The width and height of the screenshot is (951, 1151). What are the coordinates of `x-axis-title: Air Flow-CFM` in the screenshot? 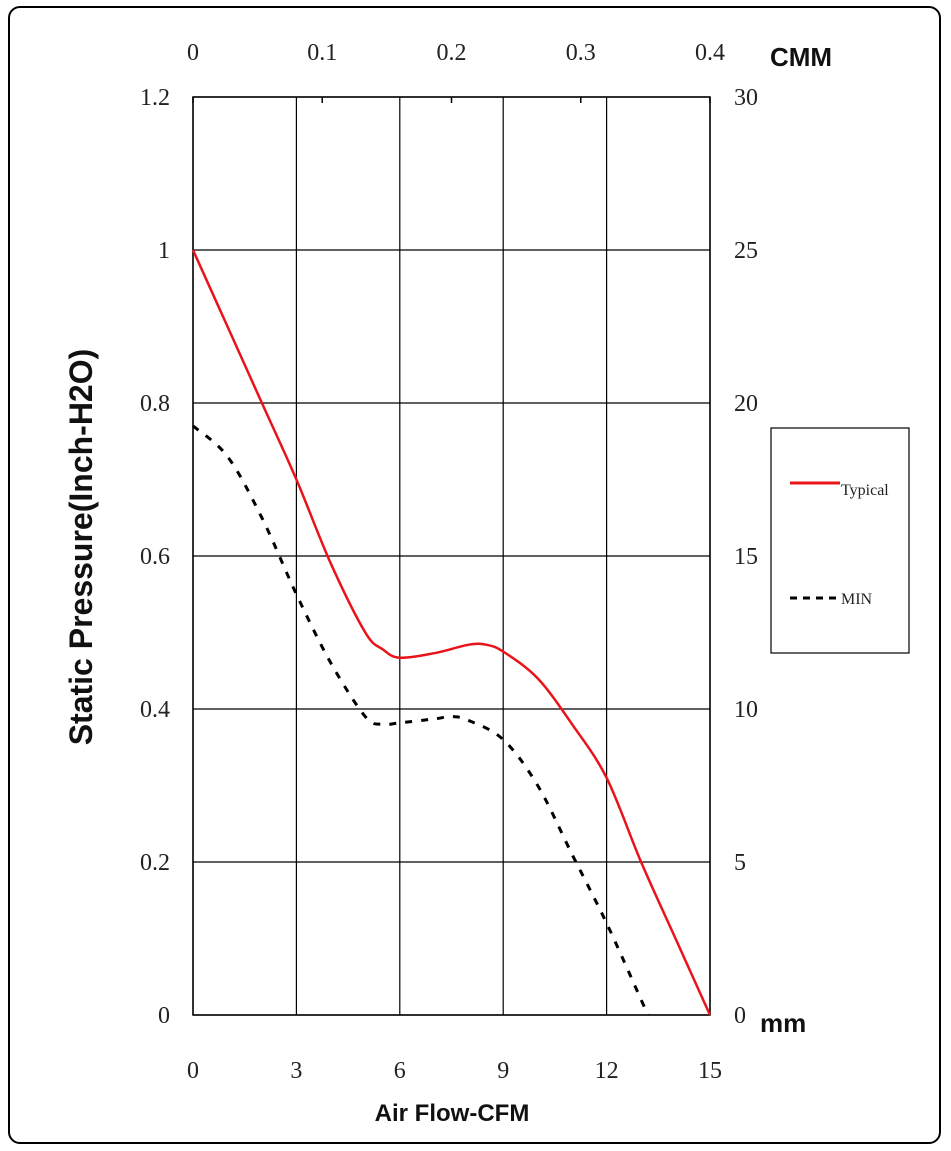 It's located at (452, 1113).